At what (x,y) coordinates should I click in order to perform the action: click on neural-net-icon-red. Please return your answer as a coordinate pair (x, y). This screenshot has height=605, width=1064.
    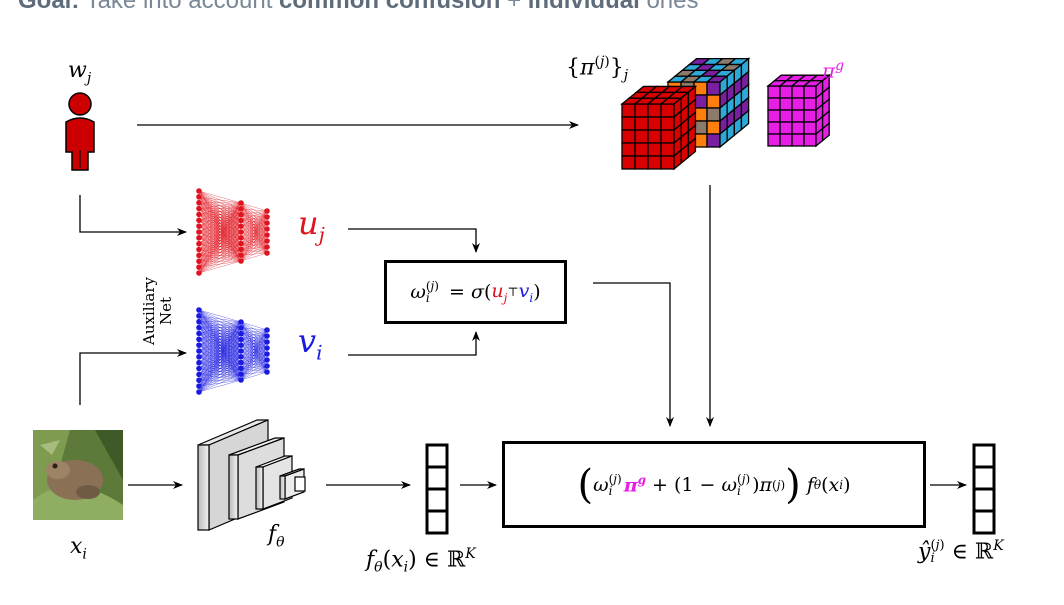
    Looking at the image, I should click on (233, 232).